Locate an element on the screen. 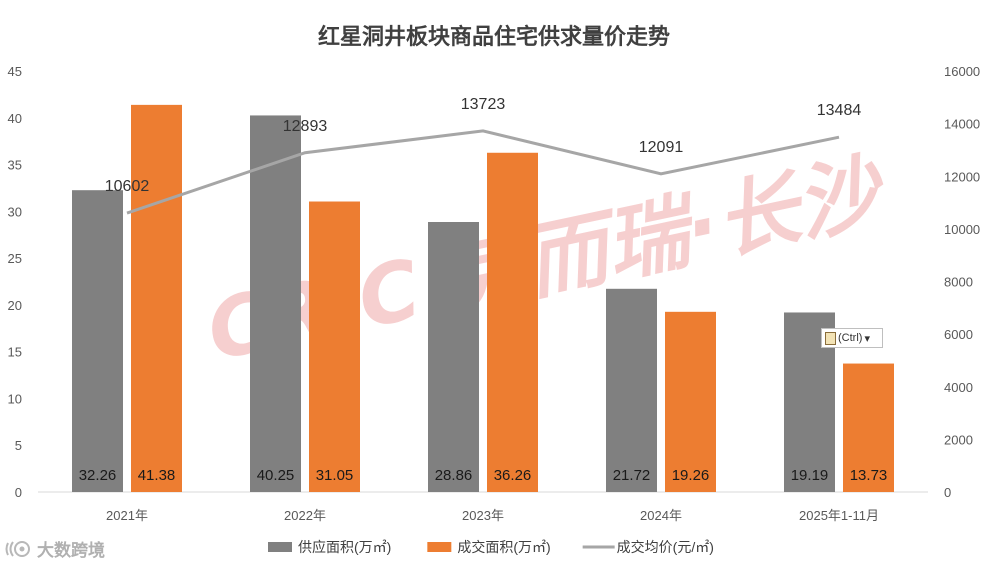 The width and height of the screenshot is (988, 566). line-data-label: 13484 is located at coordinates (839, 110).